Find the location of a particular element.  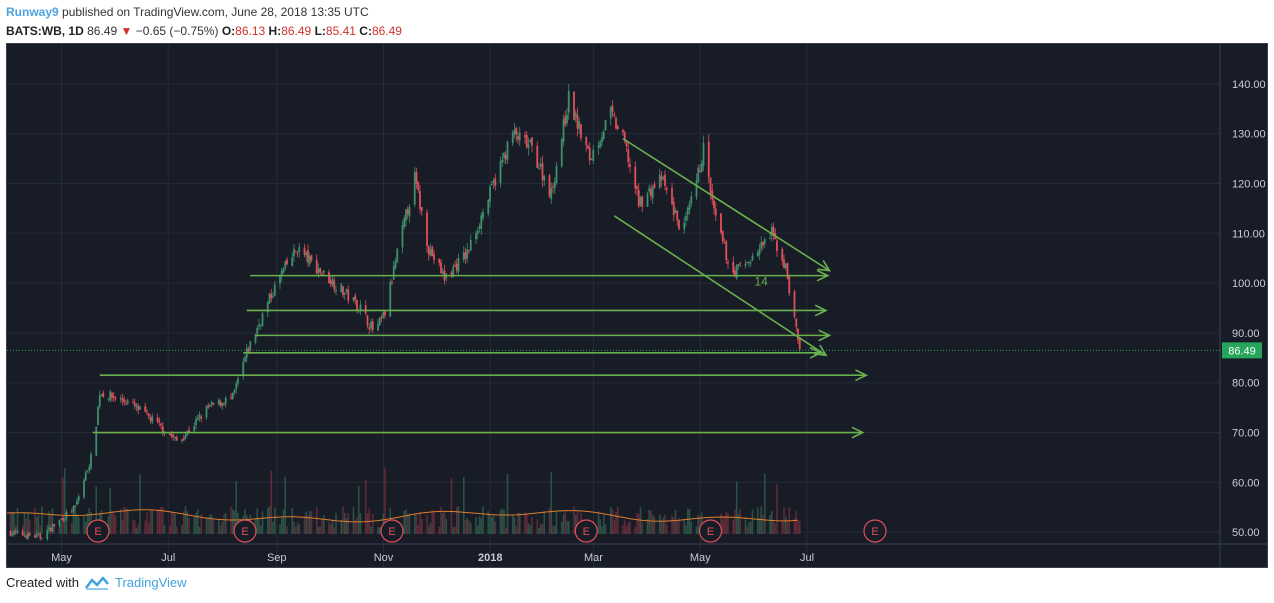

symbol-label: BATS:WB, 1D is located at coordinates (45, 31).